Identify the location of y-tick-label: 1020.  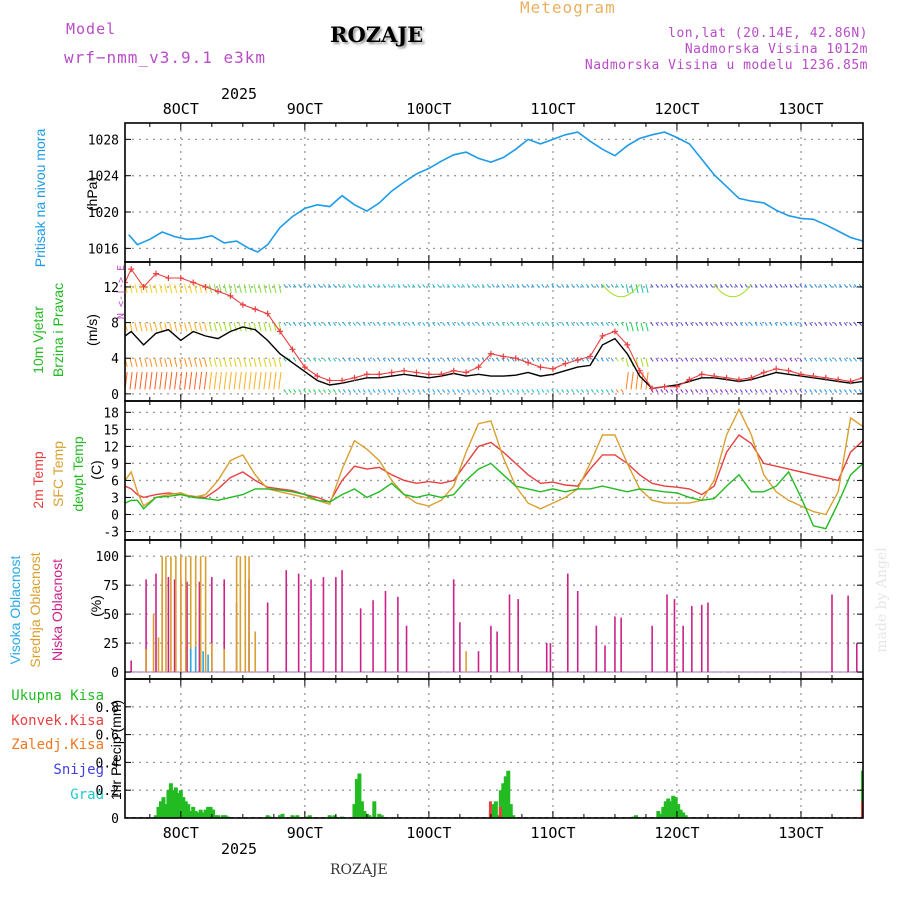
(103, 213).